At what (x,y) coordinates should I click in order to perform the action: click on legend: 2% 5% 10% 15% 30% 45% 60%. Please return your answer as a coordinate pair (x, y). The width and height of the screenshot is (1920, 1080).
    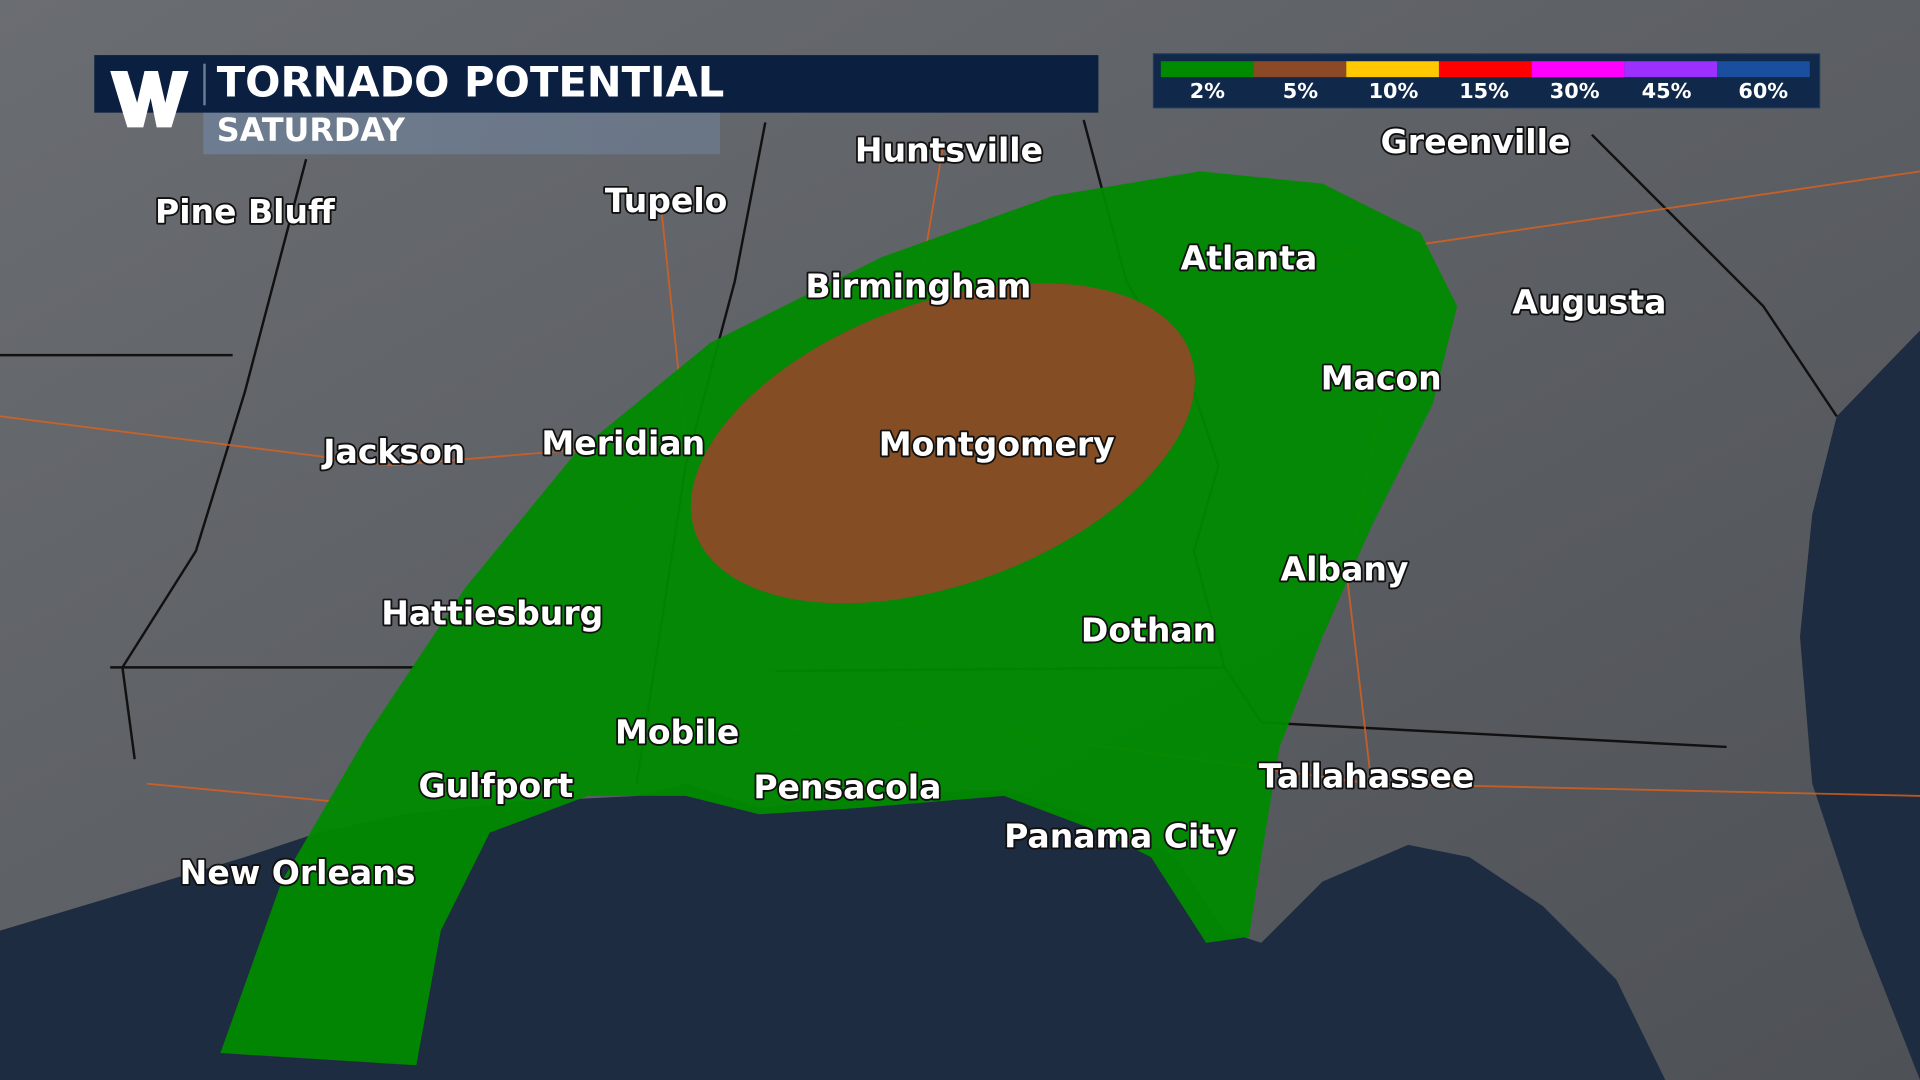
    Looking at the image, I should click on (1486, 81).